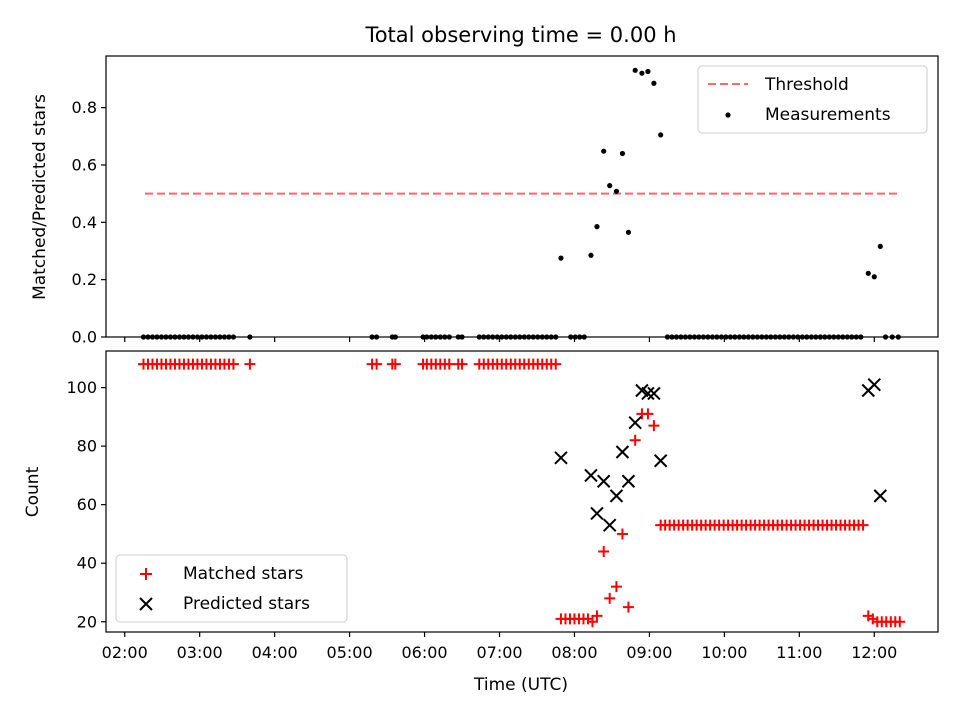 The image size is (960, 724). What do you see at coordinates (520, 35) in the screenshot?
I see `chart-title: Total observing time = 0.00 h` at bounding box center [520, 35].